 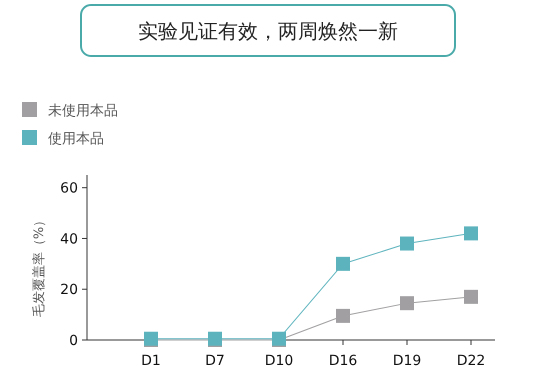 What do you see at coordinates (73, 341) in the screenshot?
I see `y-tick-label: 0` at bounding box center [73, 341].